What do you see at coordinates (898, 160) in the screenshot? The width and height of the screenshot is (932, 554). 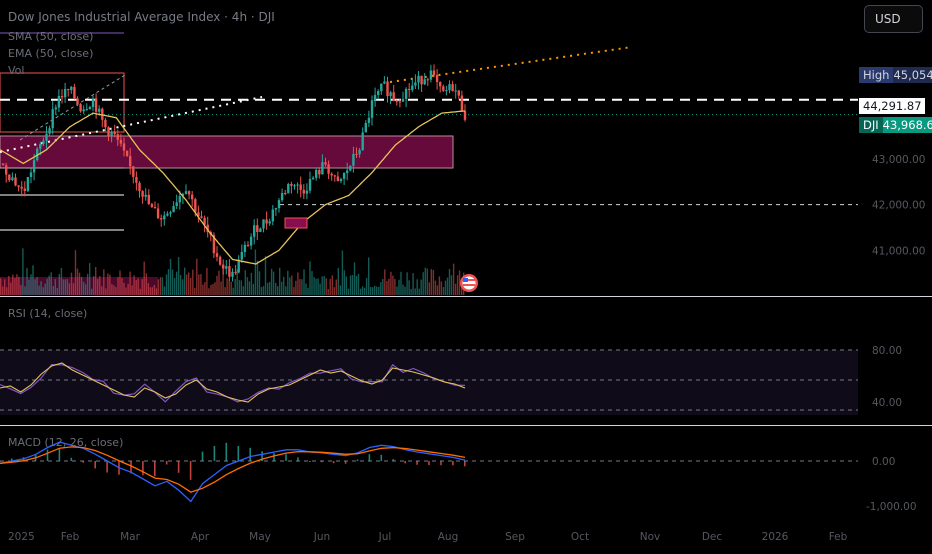 I see `price-axis-tick-label: 43,000.00` at bounding box center [898, 160].